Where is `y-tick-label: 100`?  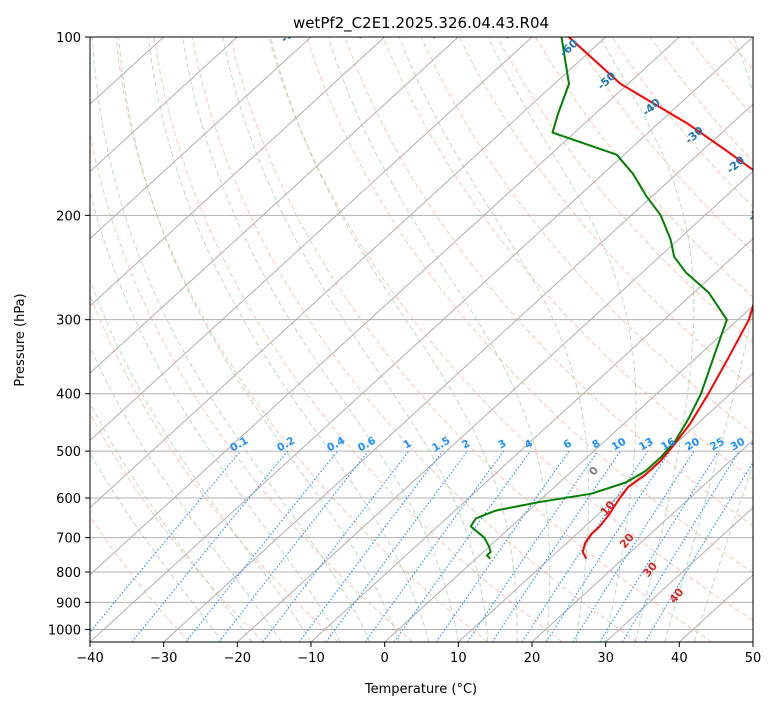
y-tick-label: 100 is located at coordinates (68, 38).